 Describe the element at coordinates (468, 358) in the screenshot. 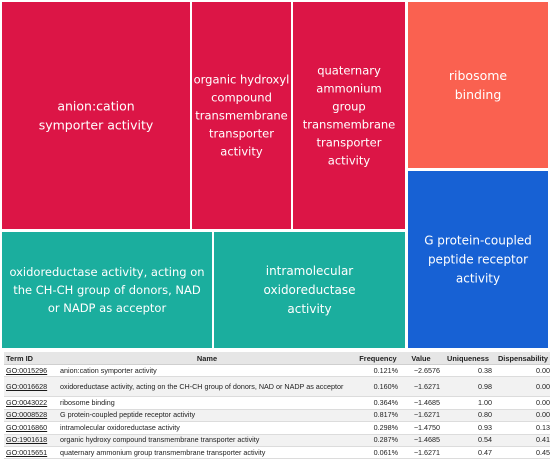

I see `header-uniqueness: Uniqueness` at that location.